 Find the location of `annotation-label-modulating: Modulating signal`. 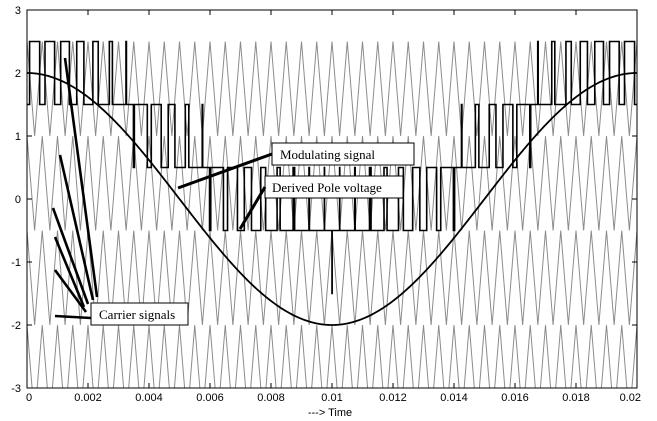

annotation-label-modulating: Modulating signal is located at coordinates (327, 154).